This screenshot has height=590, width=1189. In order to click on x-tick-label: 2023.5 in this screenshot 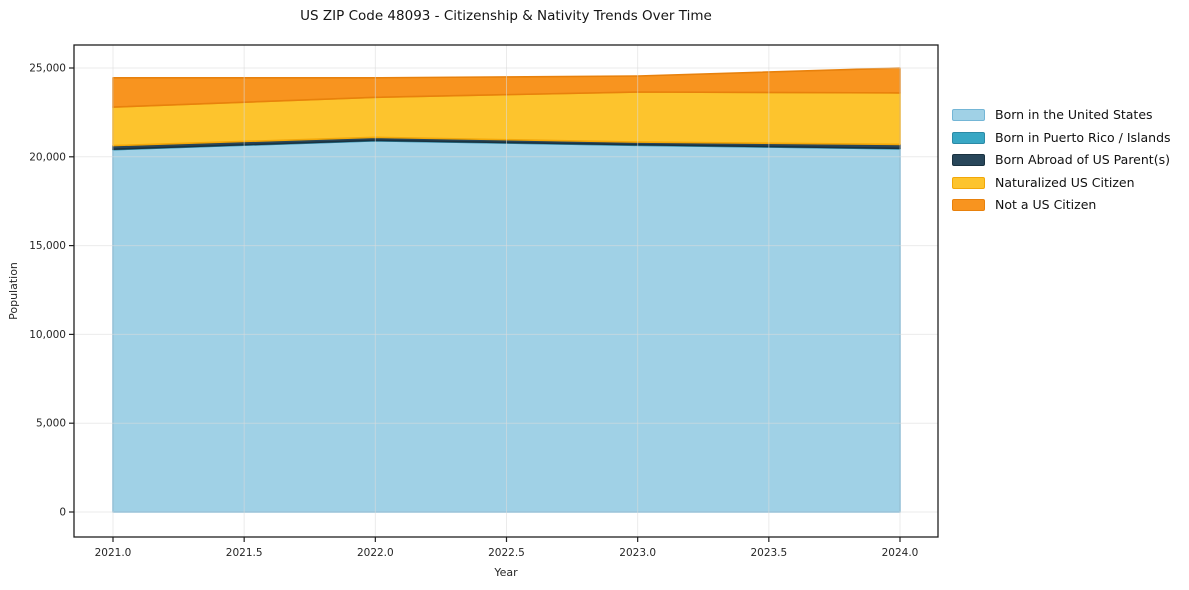, I will do `click(768, 553)`.